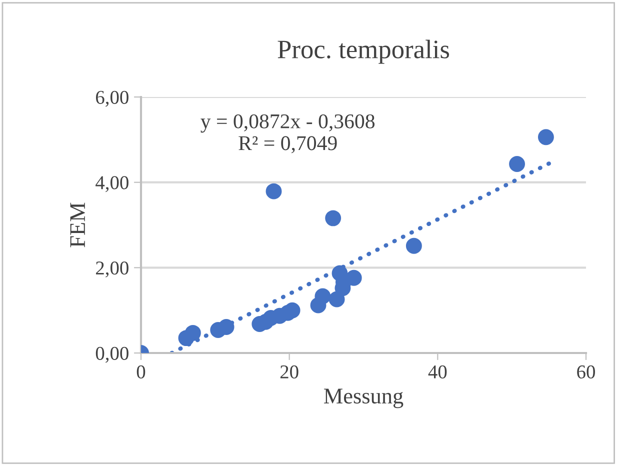  Describe the element at coordinates (77, 225) in the screenshot. I see `y-axis-title: FEM` at that location.